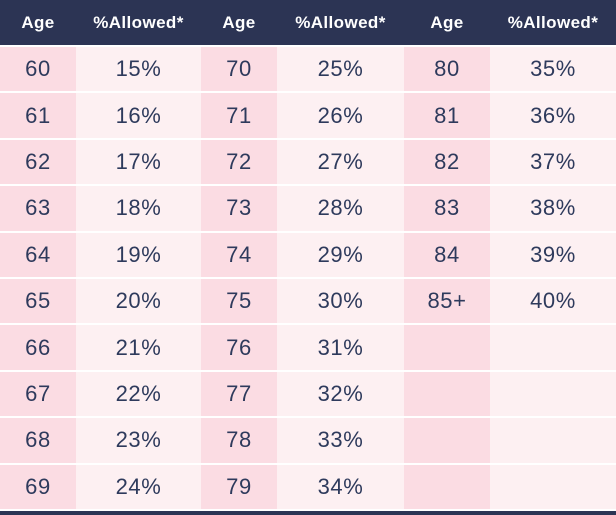 This screenshot has width=616, height=515. I want to click on allowed-cell: 38%, so click(553, 209).